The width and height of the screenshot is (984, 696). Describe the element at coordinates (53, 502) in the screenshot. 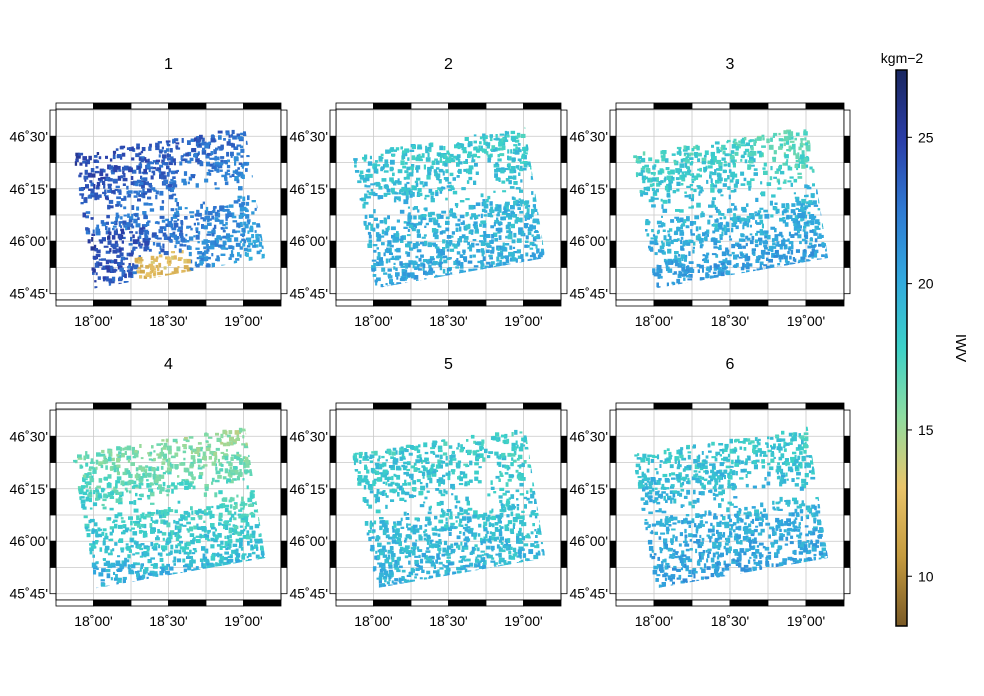

I see `checker-left` at that location.